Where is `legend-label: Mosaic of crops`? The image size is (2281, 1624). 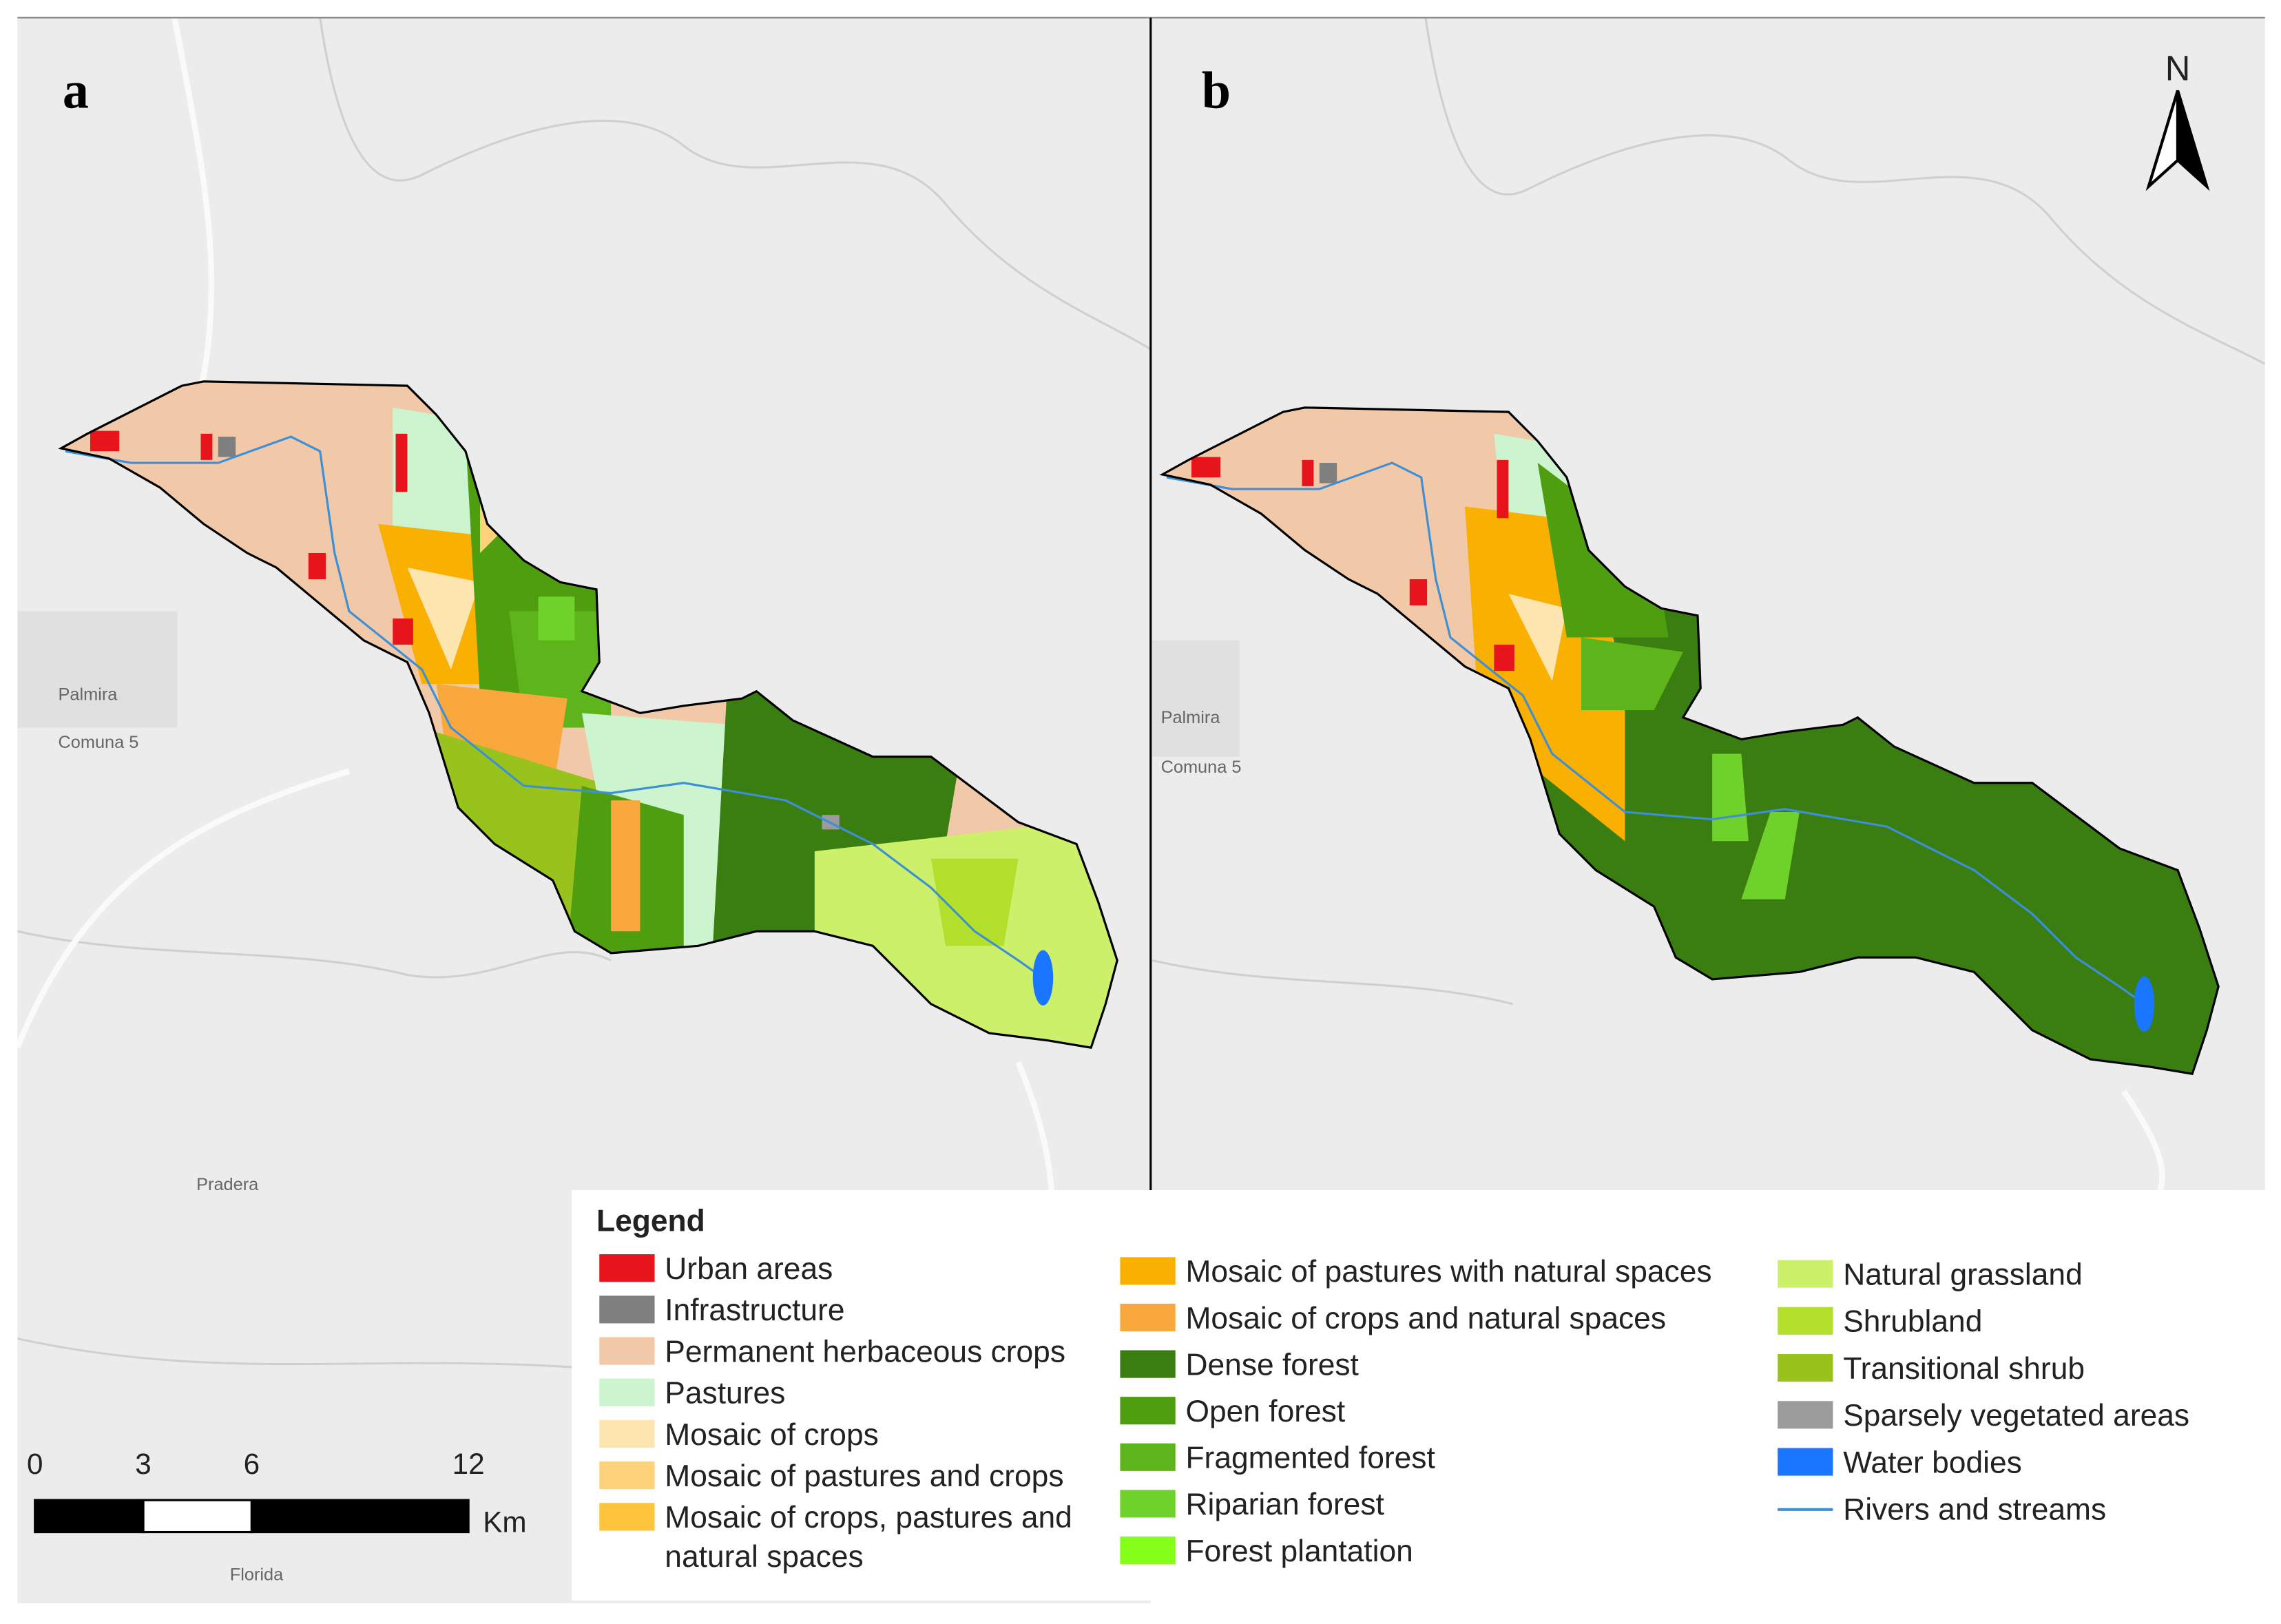 legend-label: Mosaic of crops is located at coordinates (772, 1435).